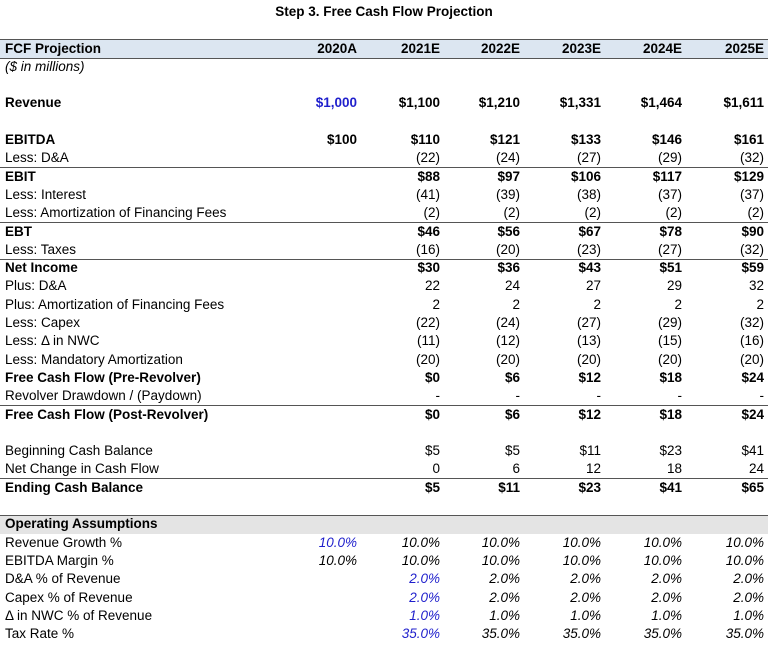 The image size is (768, 653). Describe the element at coordinates (40, 634) in the screenshot. I see `row-label: Tax Rate %` at that location.